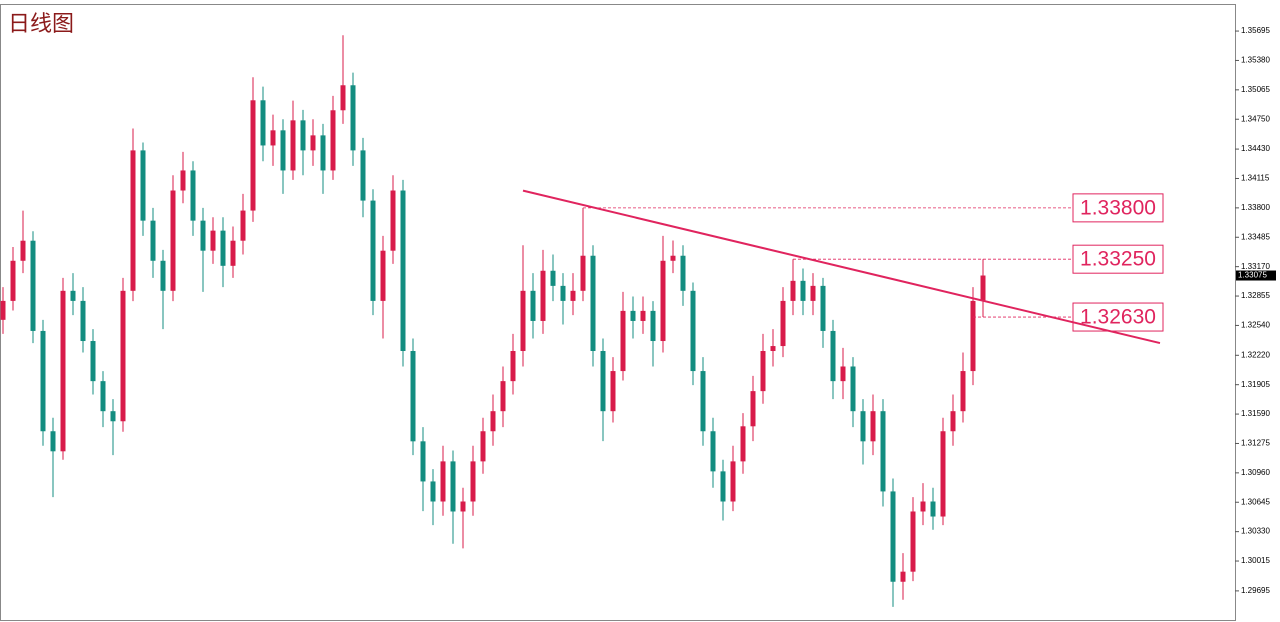 The image size is (1280, 622). Describe the element at coordinates (1255, 443) in the screenshot. I see `y-tick-label: 1.31275` at that location.